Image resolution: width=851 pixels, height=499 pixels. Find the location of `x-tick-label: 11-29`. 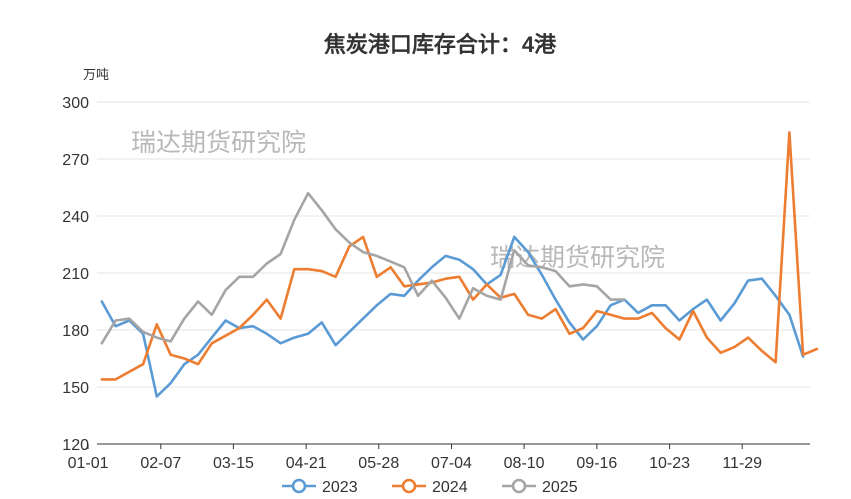

x-tick-label: 11-29 is located at coordinates (742, 463).